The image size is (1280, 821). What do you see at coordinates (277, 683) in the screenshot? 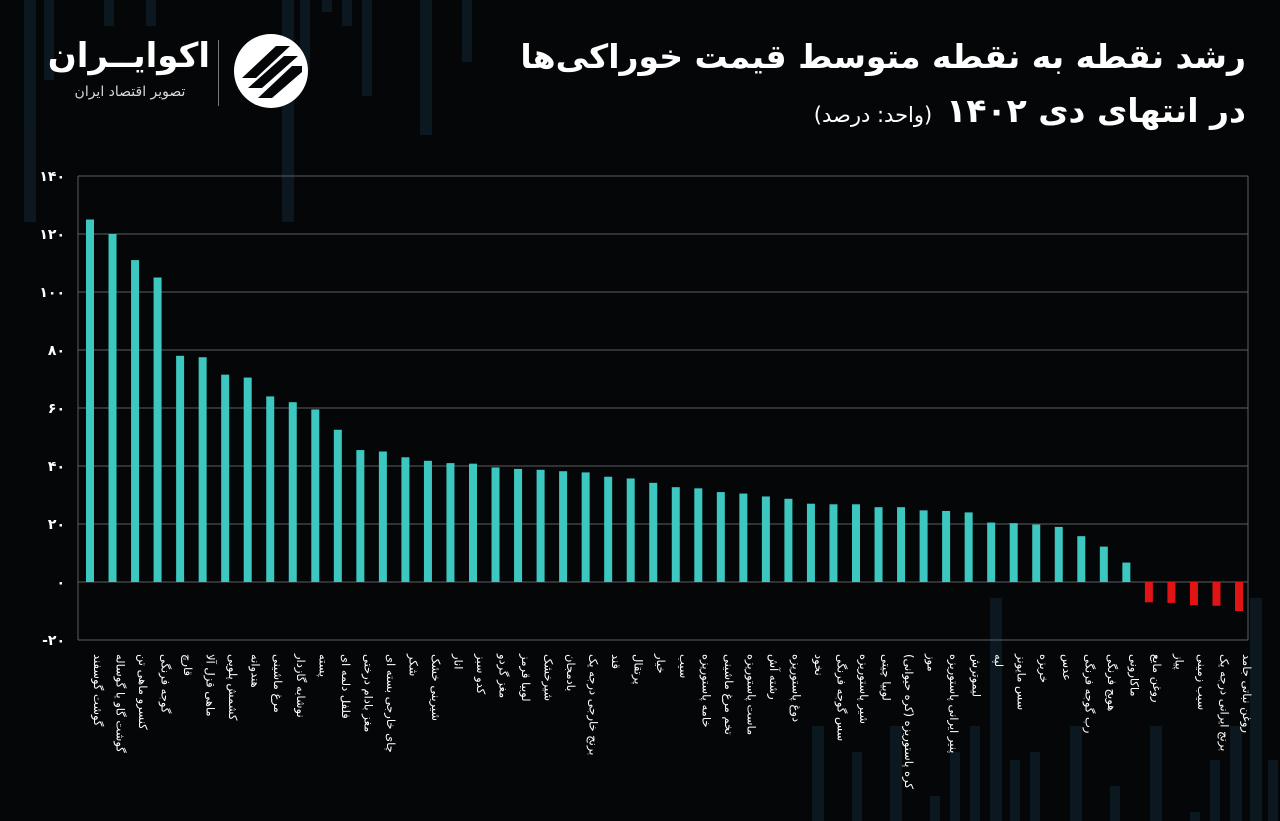
I see `category-label: مرغ ماشینی` at bounding box center [277, 683].